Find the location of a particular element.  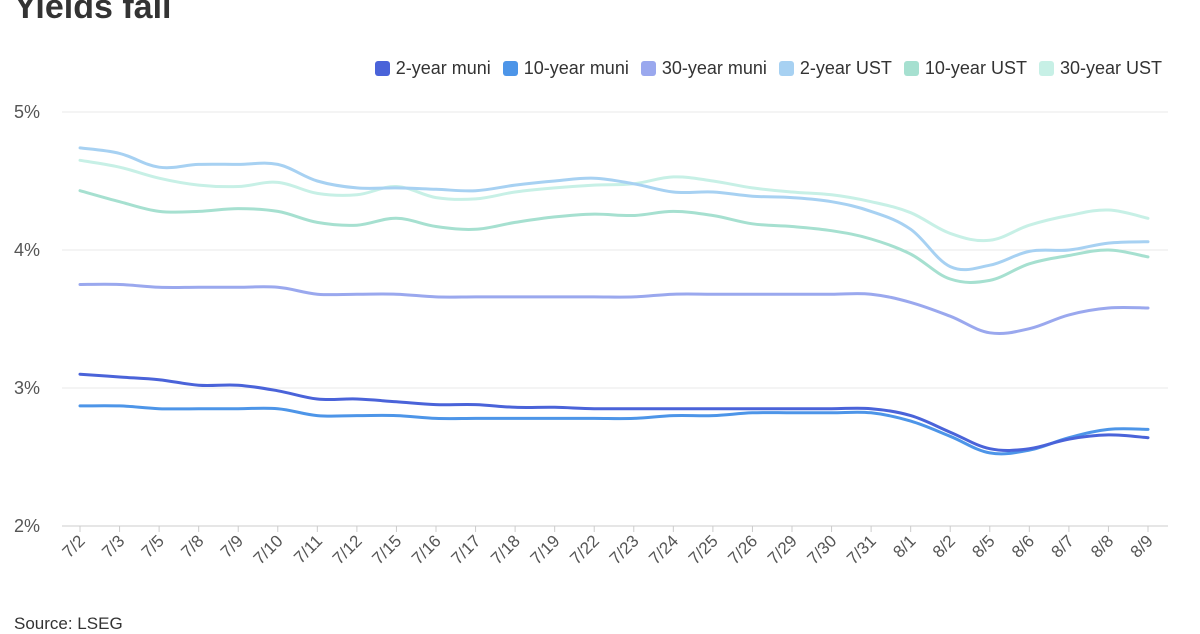

x-tick-label: 7/23 is located at coordinates (624, 549).